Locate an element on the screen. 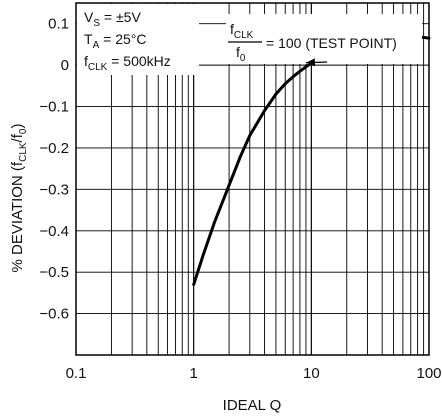 The width and height of the screenshot is (442, 419). ratio-box-bg is located at coordinates (324, 39).